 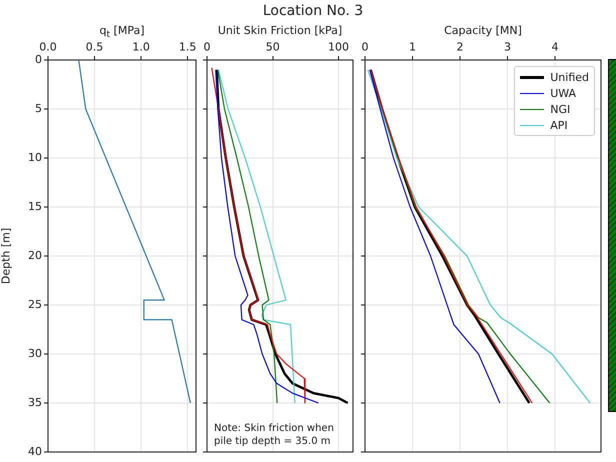 I want to click on legend-label: API, so click(x=559, y=125).